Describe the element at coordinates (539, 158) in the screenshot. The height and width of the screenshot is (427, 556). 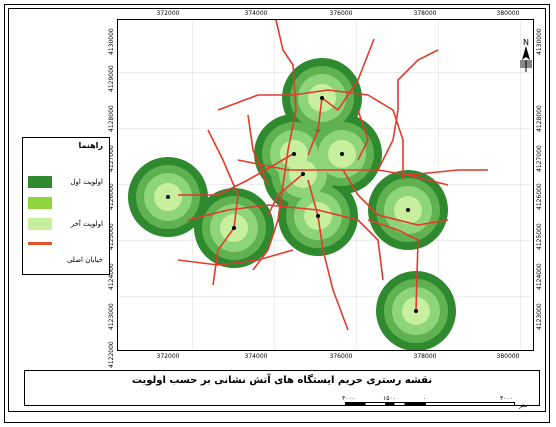
I see `y-tick-right-4: 4127000` at that location.